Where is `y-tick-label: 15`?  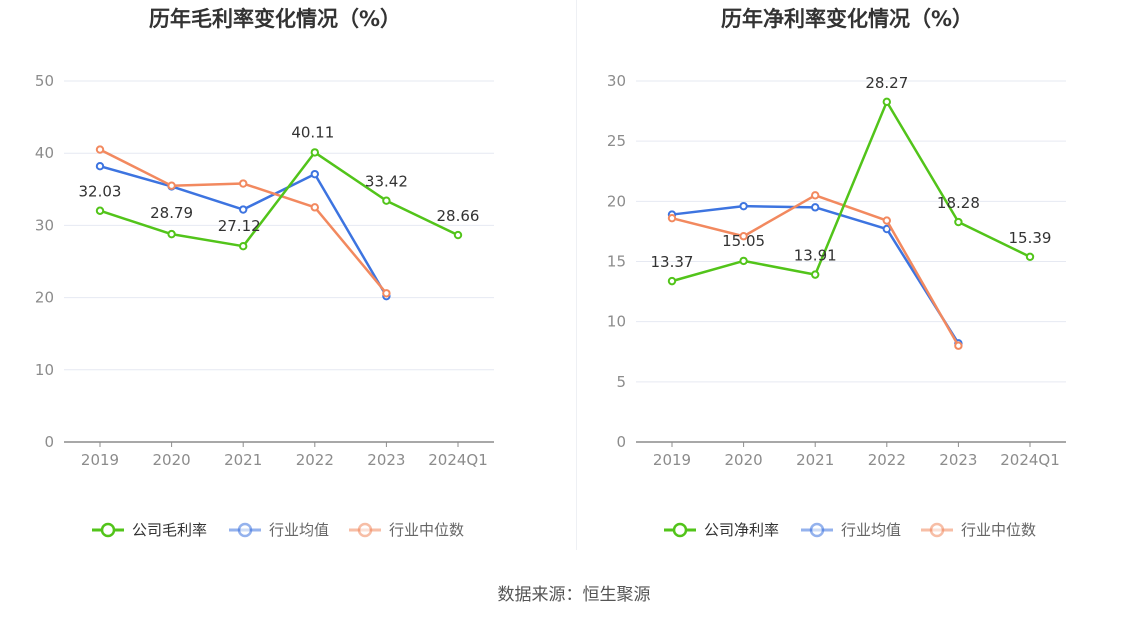
y-tick-label: 15 is located at coordinates (616, 262).